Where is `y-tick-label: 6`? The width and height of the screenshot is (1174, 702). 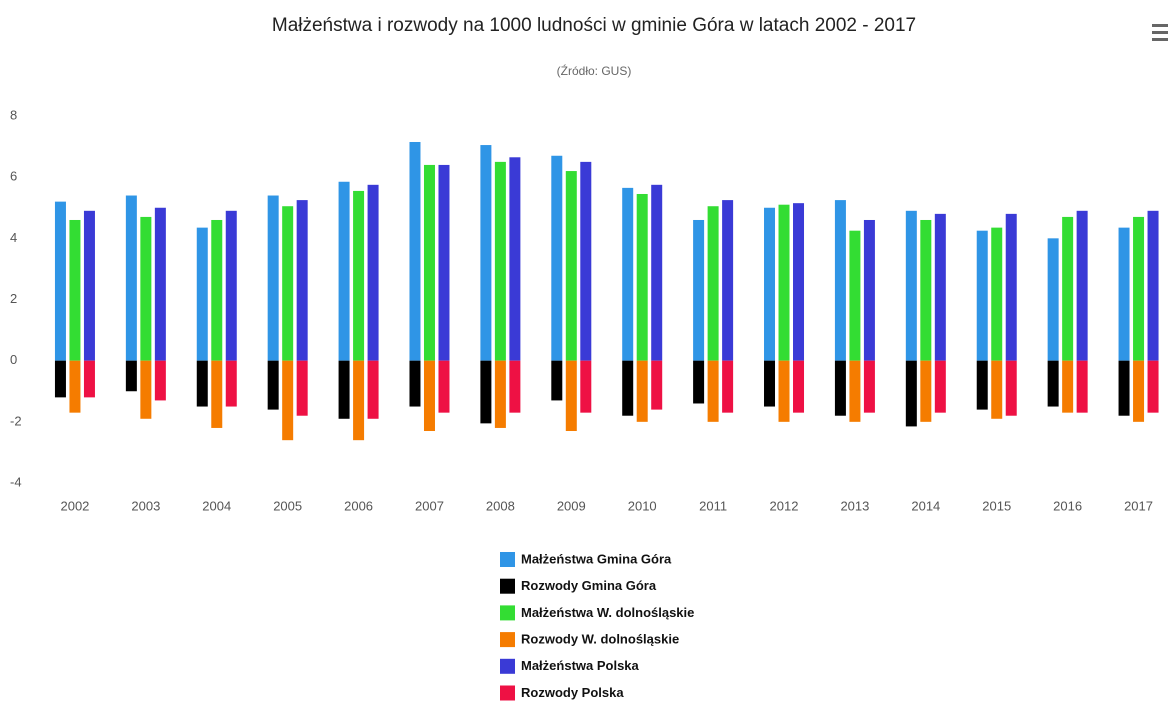
y-tick-label: 6 is located at coordinates (13, 176).